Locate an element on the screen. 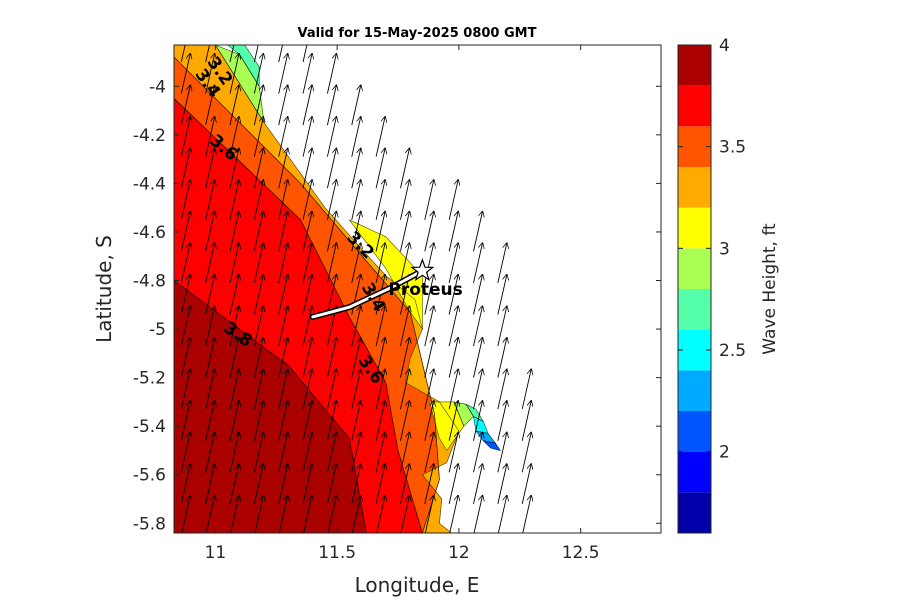 The image size is (900, 600). colorbar-tick-label-0: 2 is located at coordinates (724, 453).